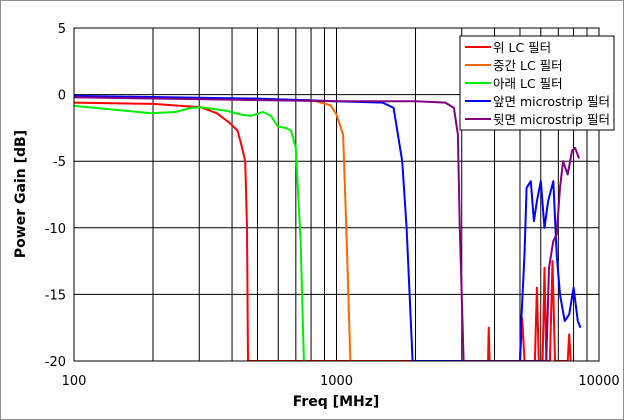 The height and width of the screenshot is (420, 624). Describe the element at coordinates (528, 65) in the screenshot. I see `legend-label: 중간 LC 필터` at that location.